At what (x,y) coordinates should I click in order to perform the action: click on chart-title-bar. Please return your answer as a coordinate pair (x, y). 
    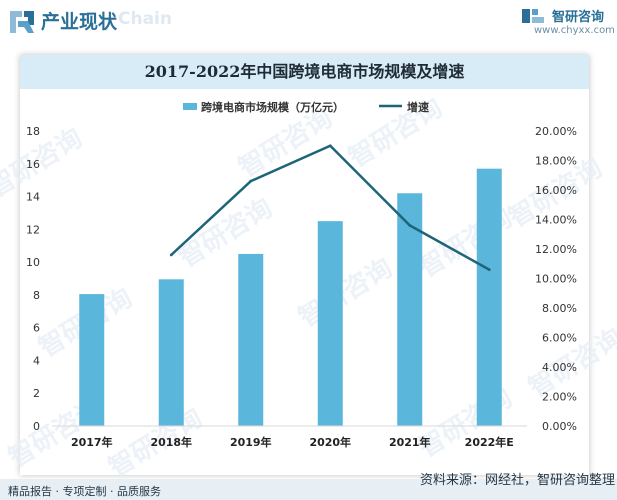
    Looking at the image, I should click on (304, 72).